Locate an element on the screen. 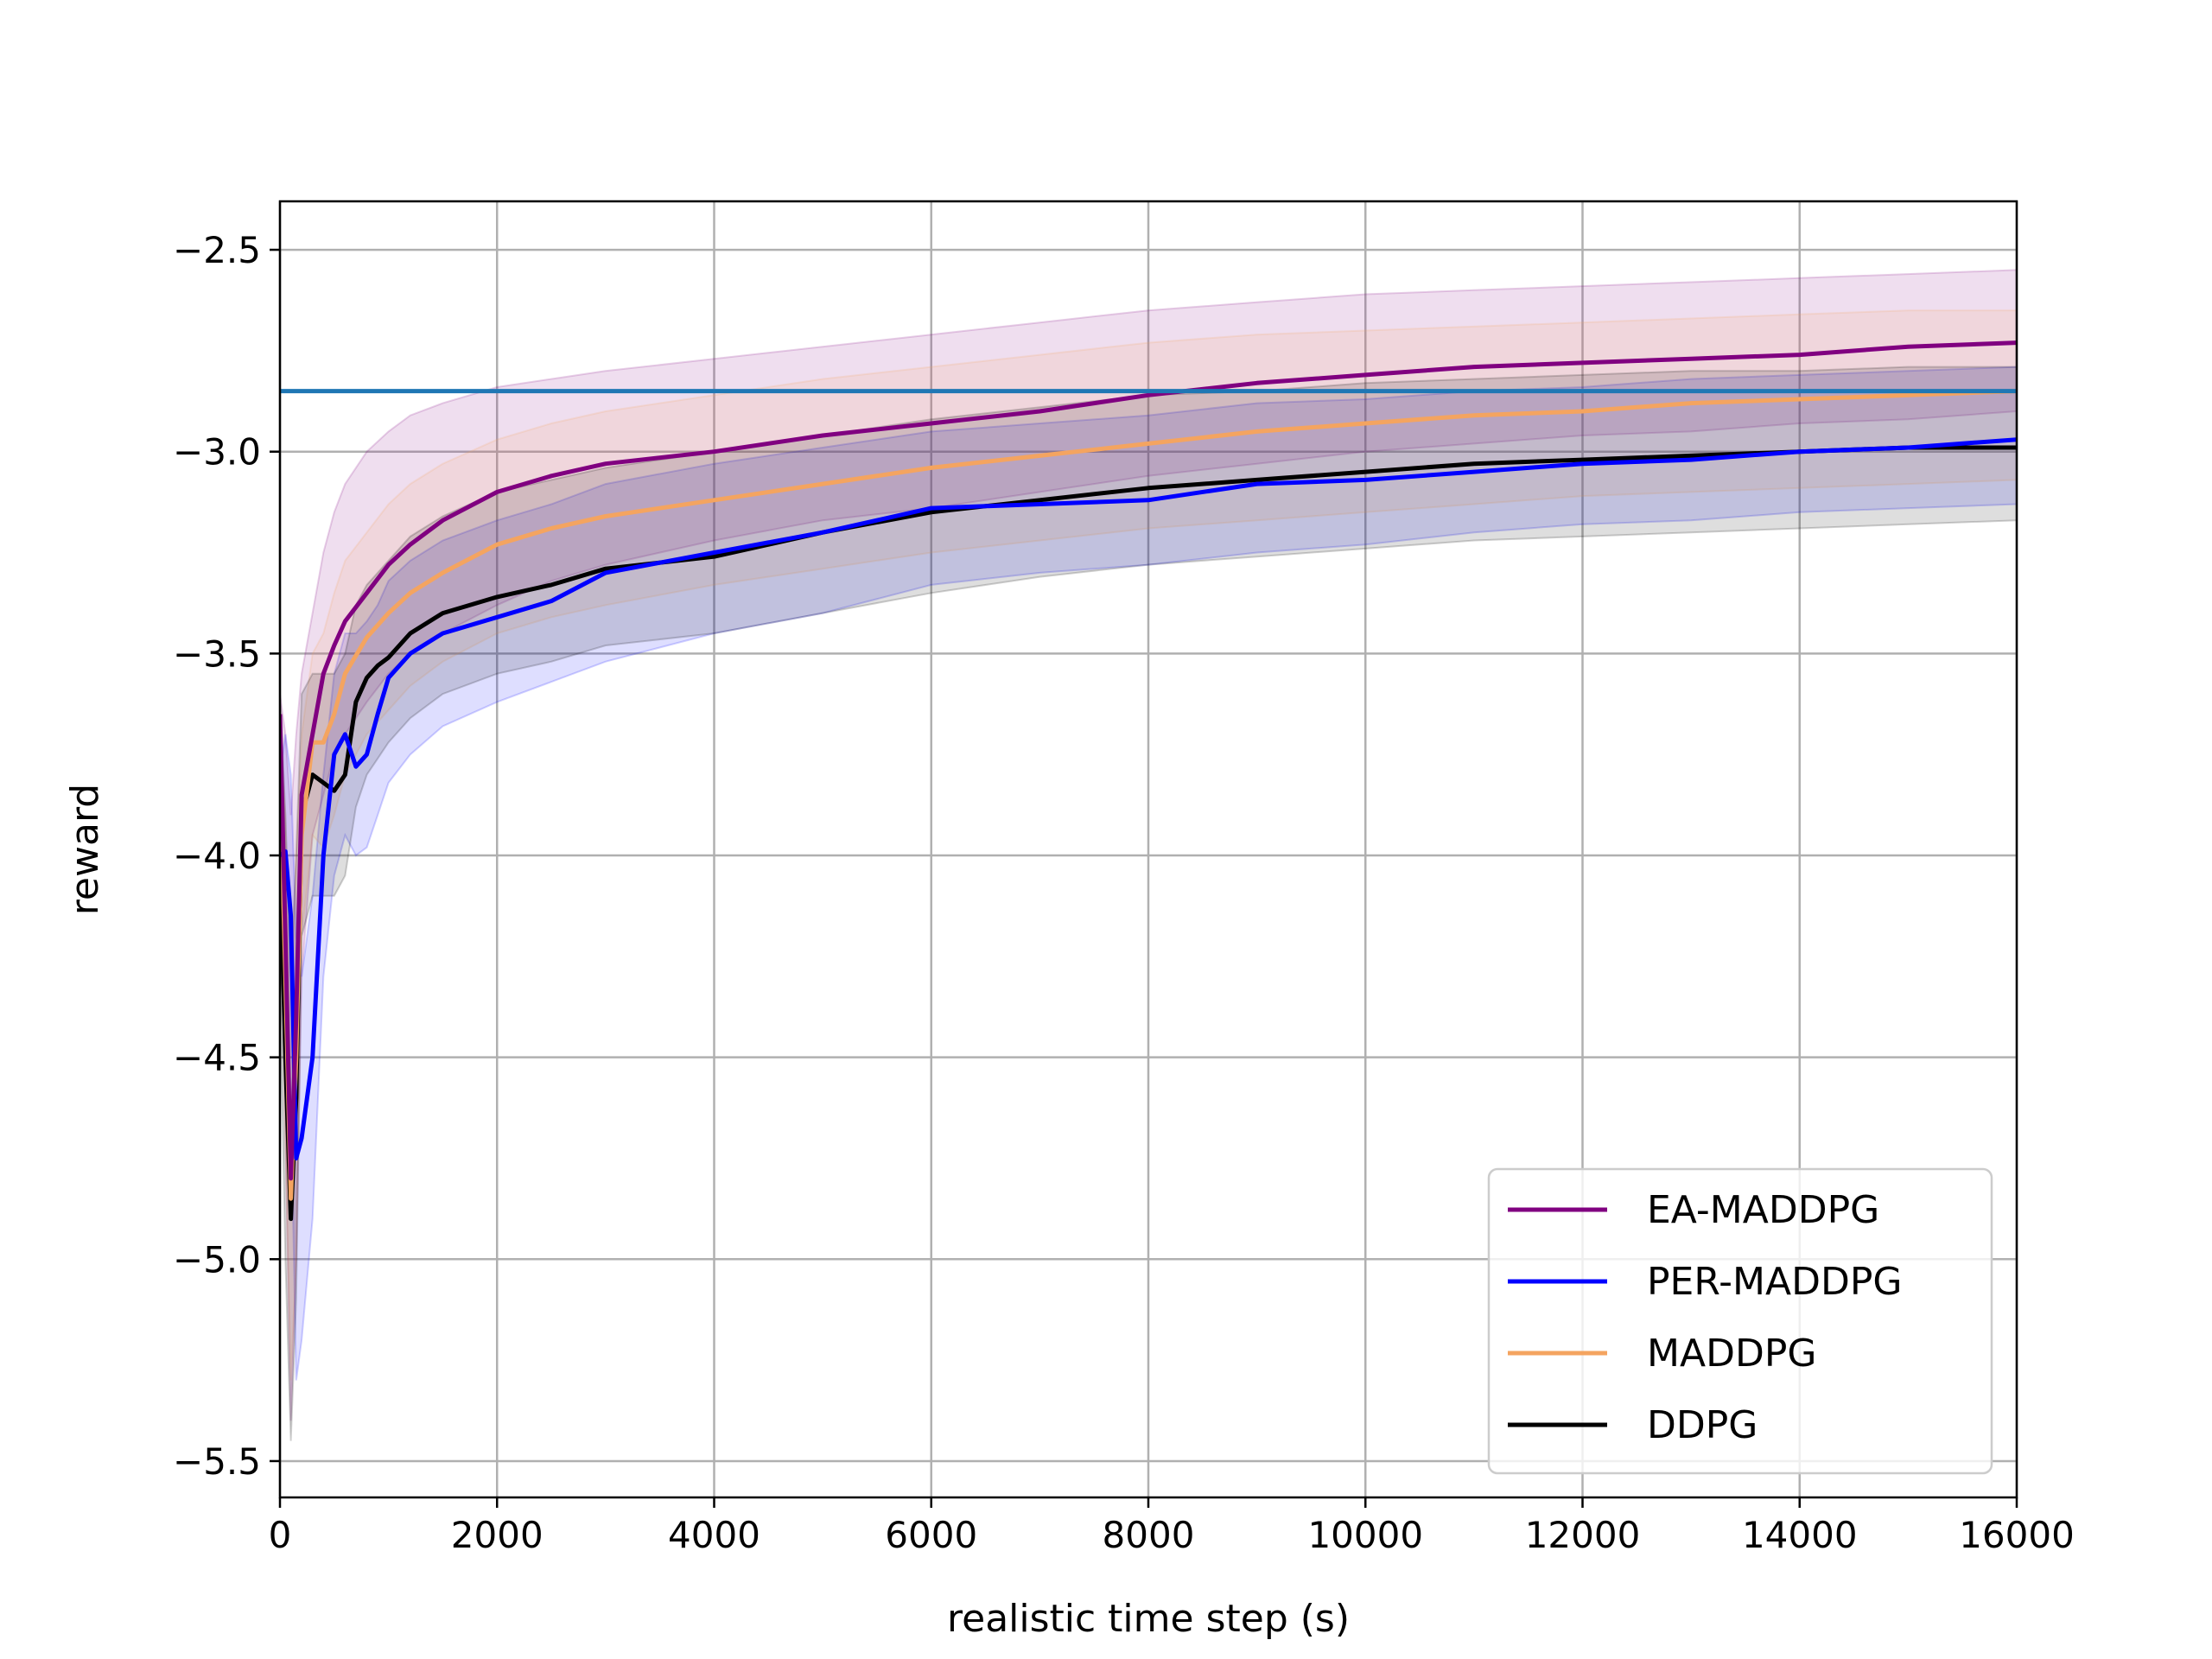 The image size is (2212, 1659). legend-label-ddpg: DDPG is located at coordinates (1702, 1425).